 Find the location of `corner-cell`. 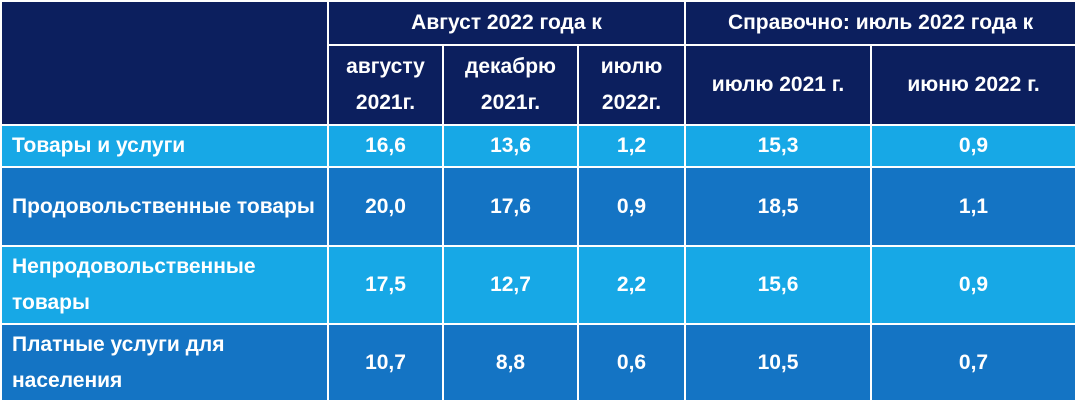

corner-cell is located at coordinates (164, 63).